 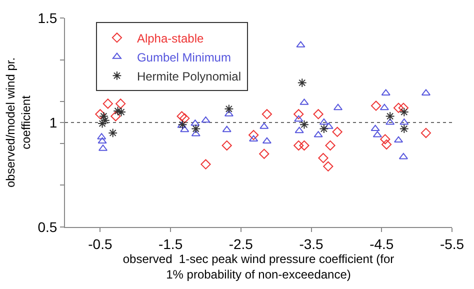 I want to click on y-tick-label: 1, so click(x=53, y=122).